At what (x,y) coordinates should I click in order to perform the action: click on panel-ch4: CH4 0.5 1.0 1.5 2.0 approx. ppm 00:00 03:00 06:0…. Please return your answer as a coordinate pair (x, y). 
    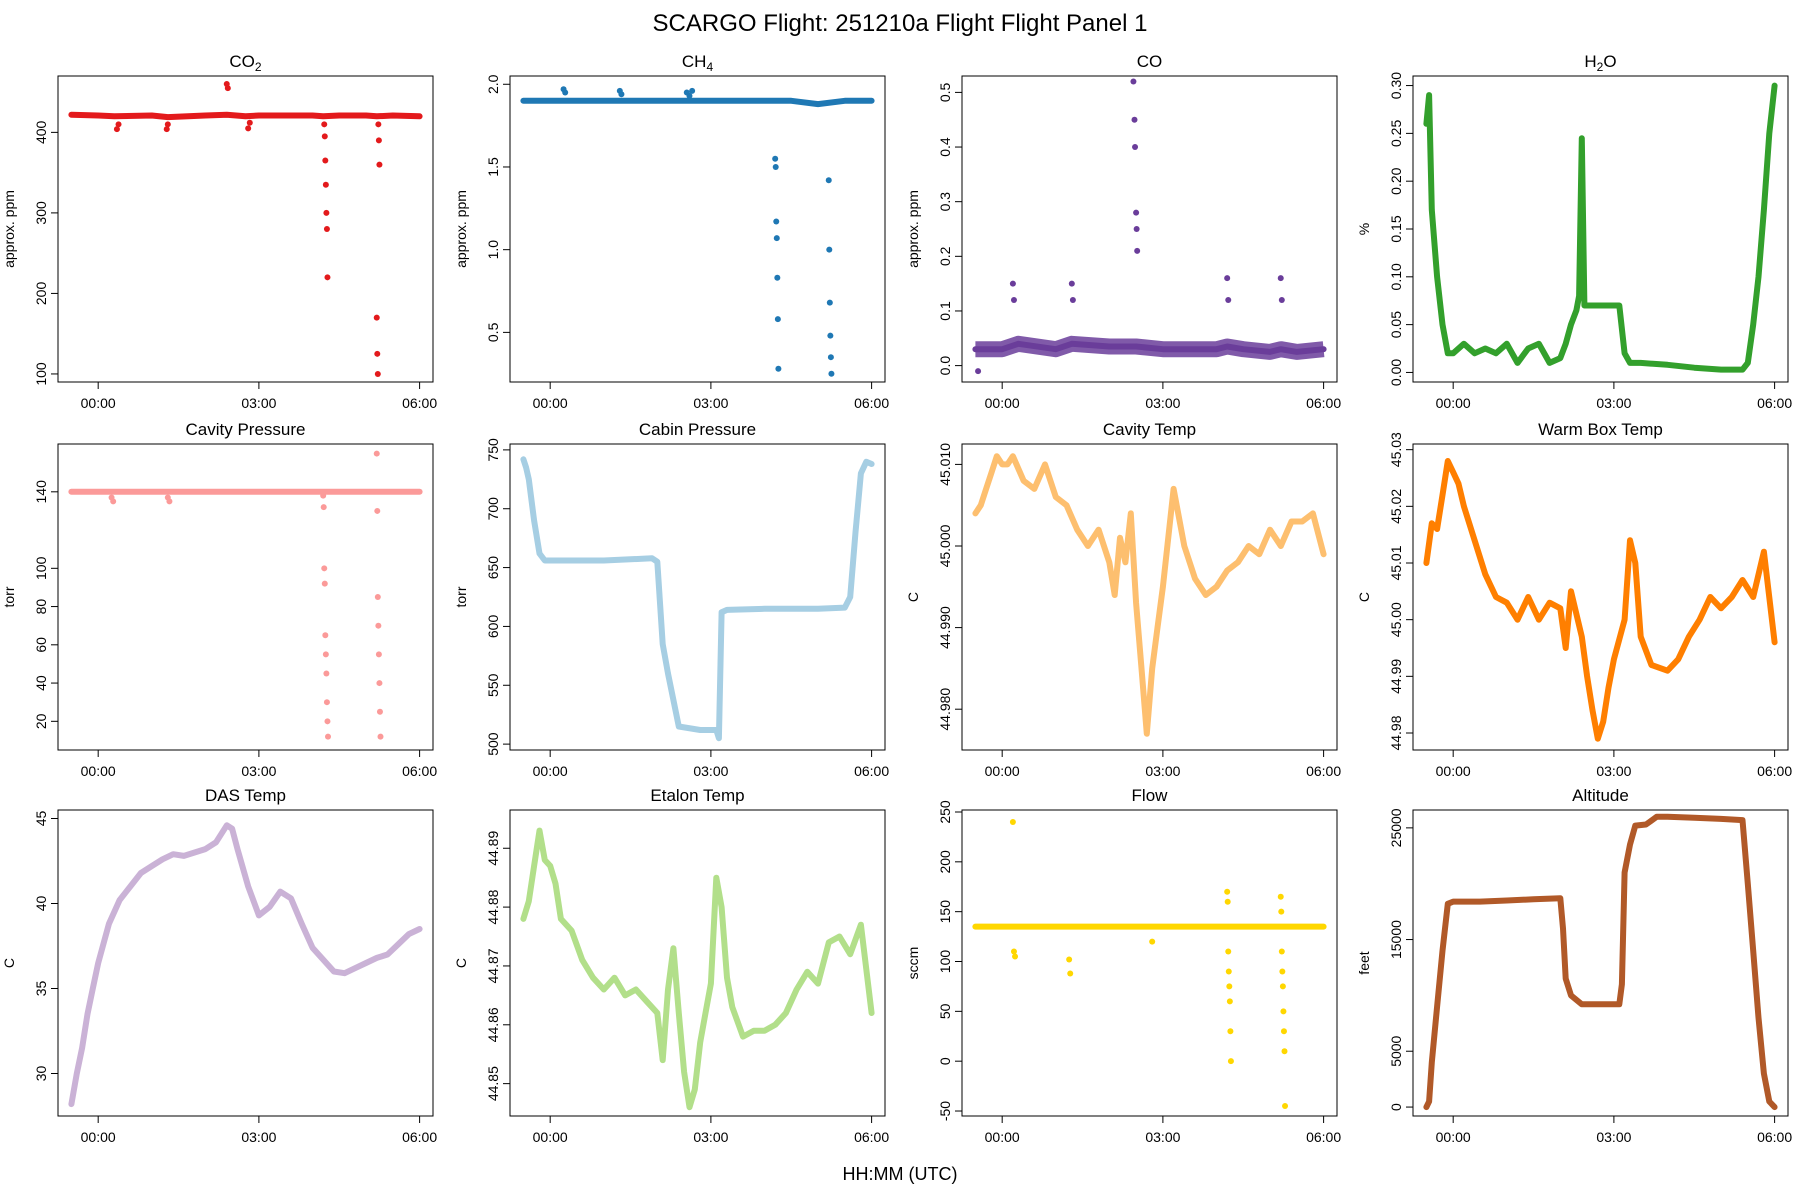
    Looking at the image, I should click on (671, 231).